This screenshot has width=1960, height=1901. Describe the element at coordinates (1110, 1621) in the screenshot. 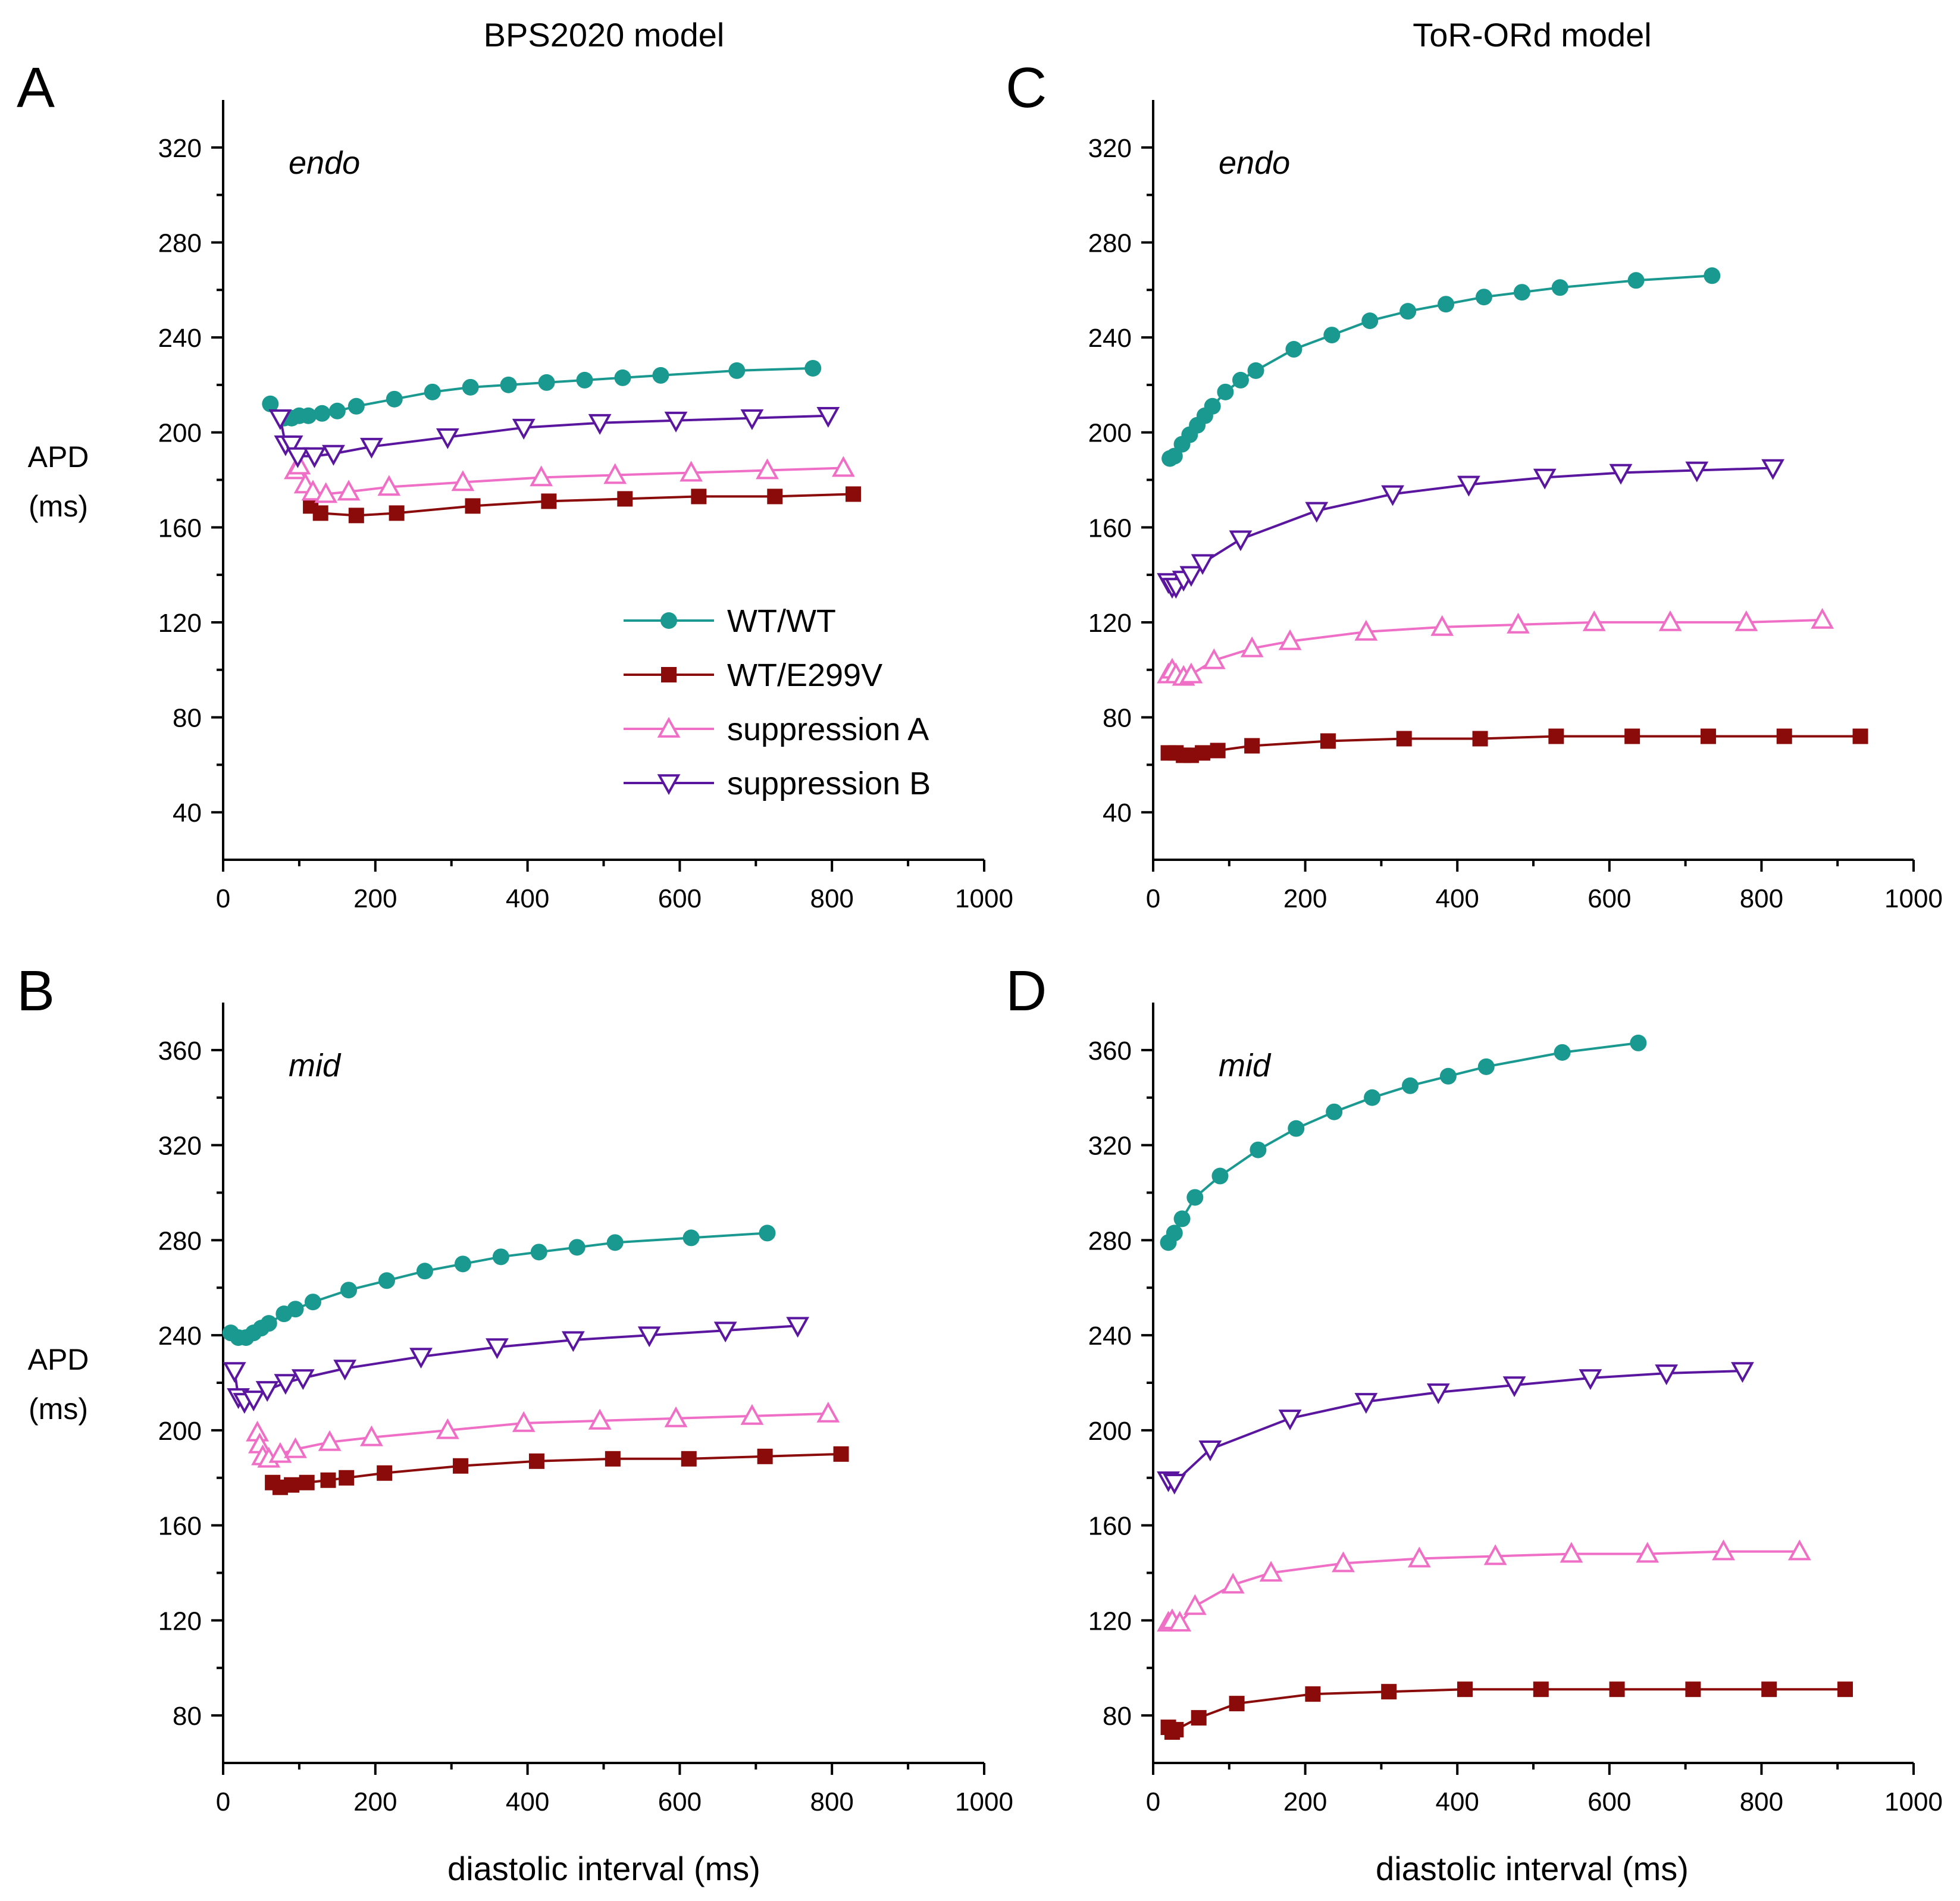

I see `y-tick-label: 120` at that location.